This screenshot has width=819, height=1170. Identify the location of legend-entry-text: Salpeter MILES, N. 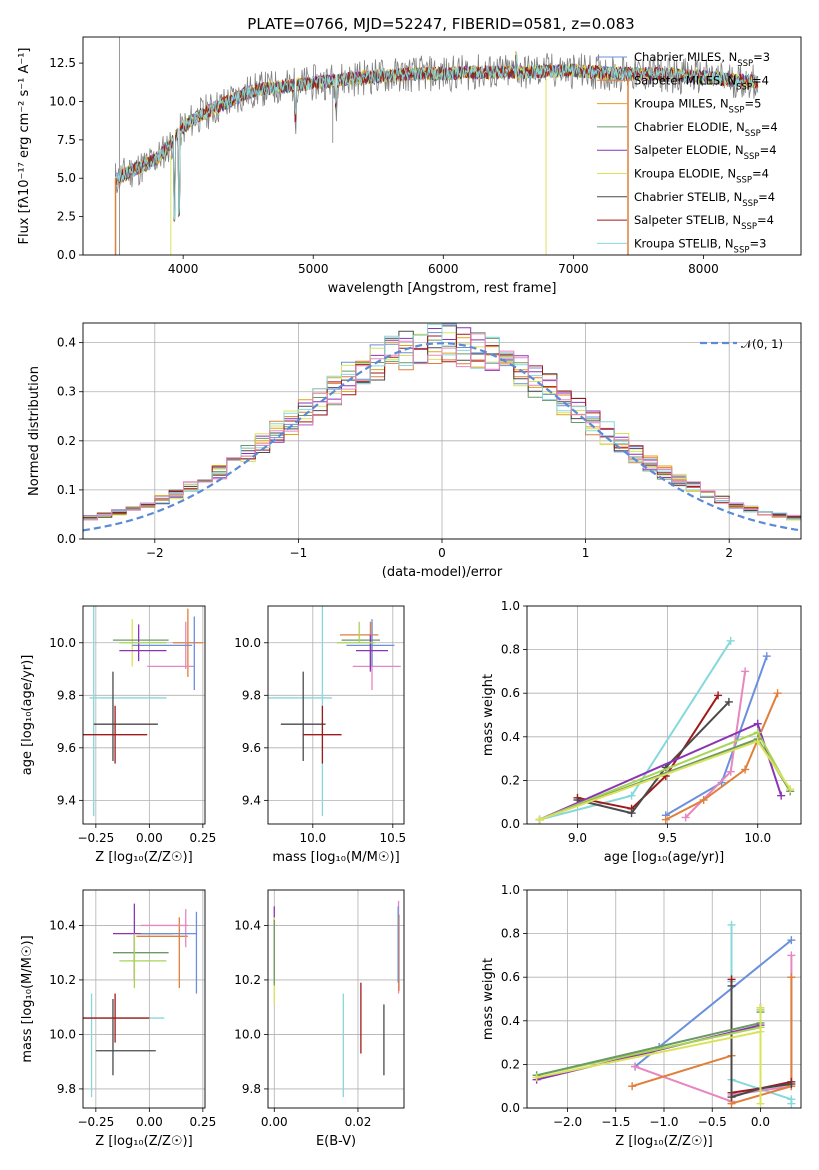
(685, 80).